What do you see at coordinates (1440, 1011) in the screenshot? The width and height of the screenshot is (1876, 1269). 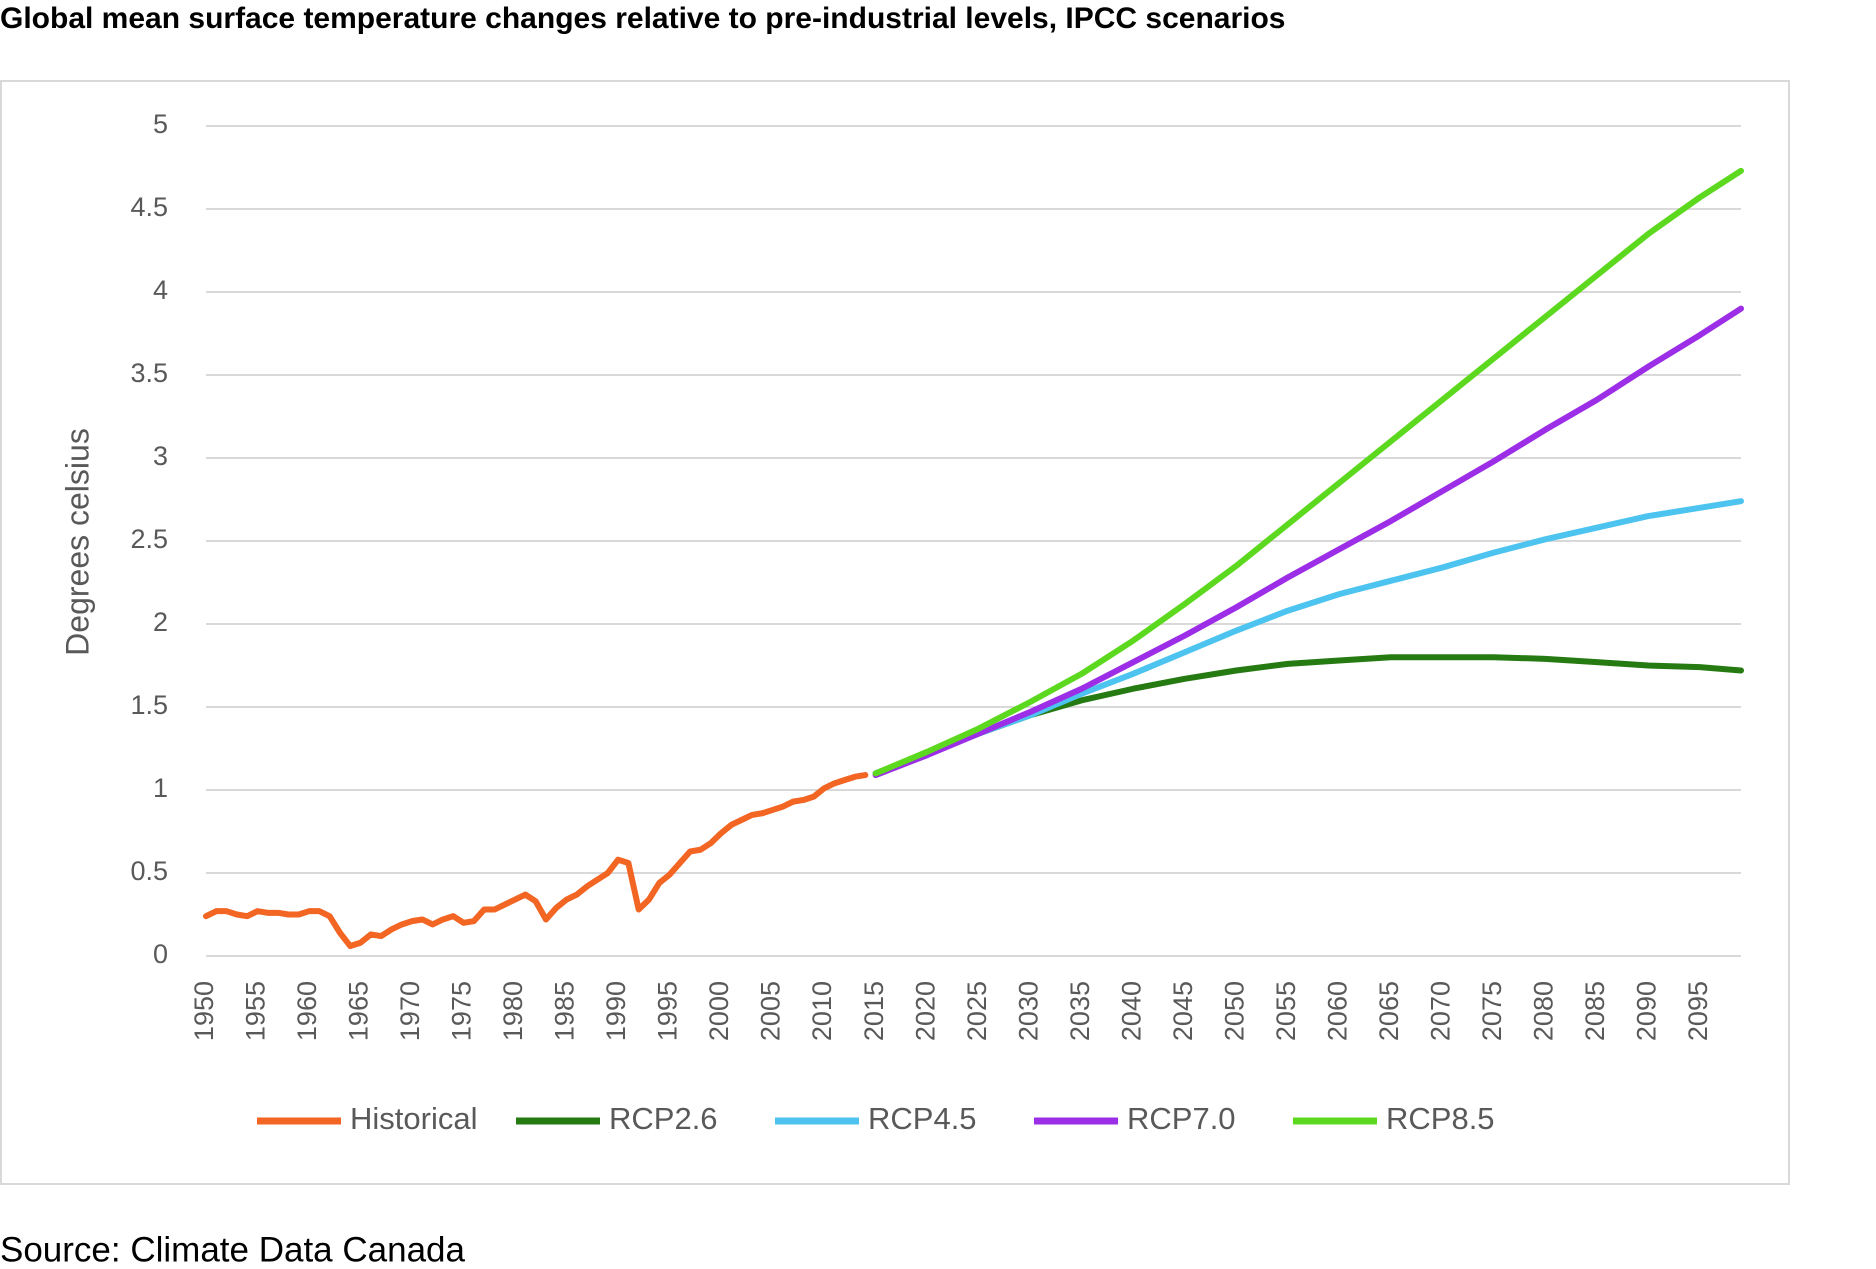 I see `x-tick-label: 2070` at bounding box center [1440, 1011].